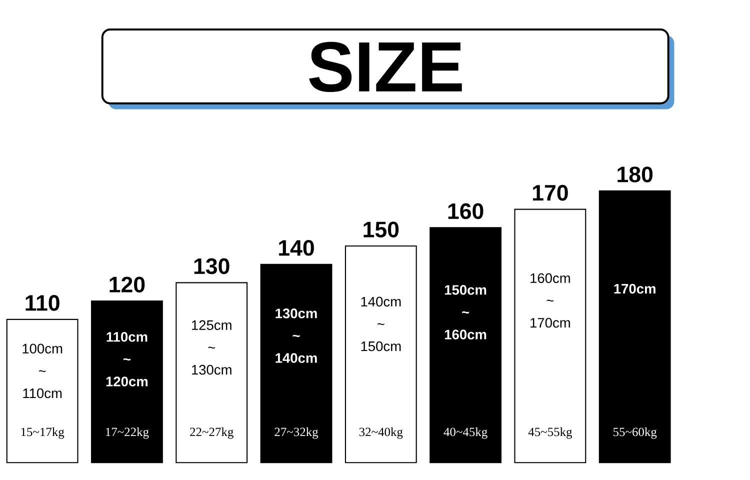  What do you see at coordinates (381, 229) in the screenshot?
I see `data-label: 150` at bounding box center [381, 229].